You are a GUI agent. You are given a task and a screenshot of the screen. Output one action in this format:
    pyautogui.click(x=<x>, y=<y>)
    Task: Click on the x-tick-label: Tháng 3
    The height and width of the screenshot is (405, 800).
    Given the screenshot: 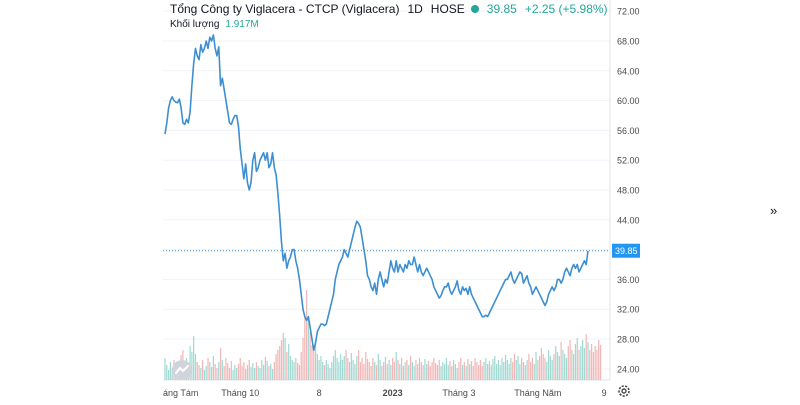 What is the action you would take?
    pyautogui.click(x=458, y=393)
    